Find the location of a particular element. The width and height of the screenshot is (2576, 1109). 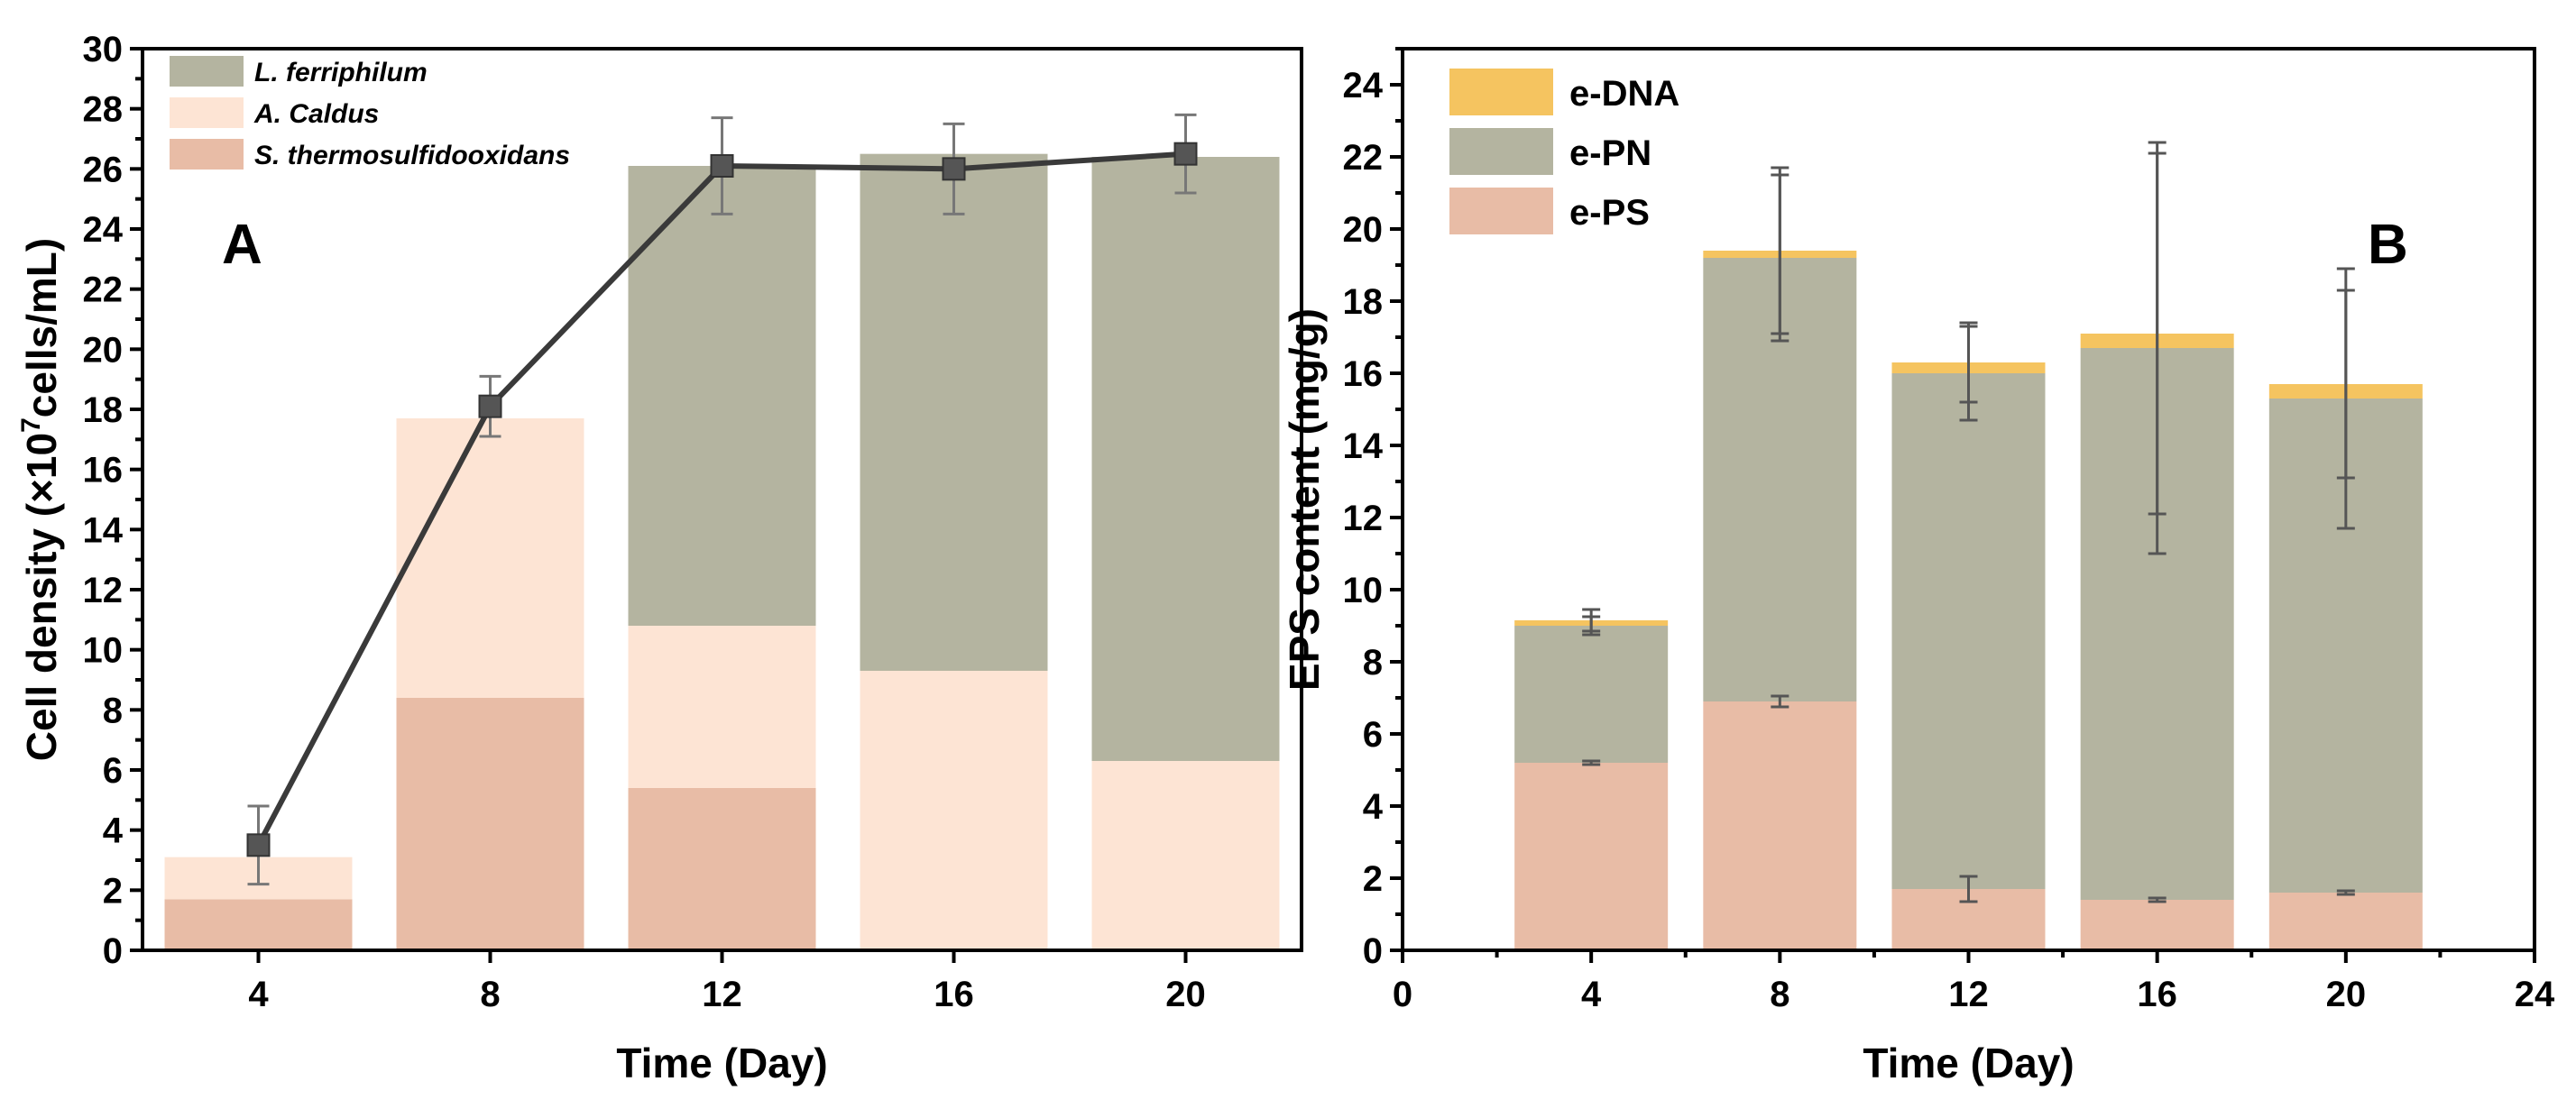

panel-label: B is located at coordinates (2388, 245).